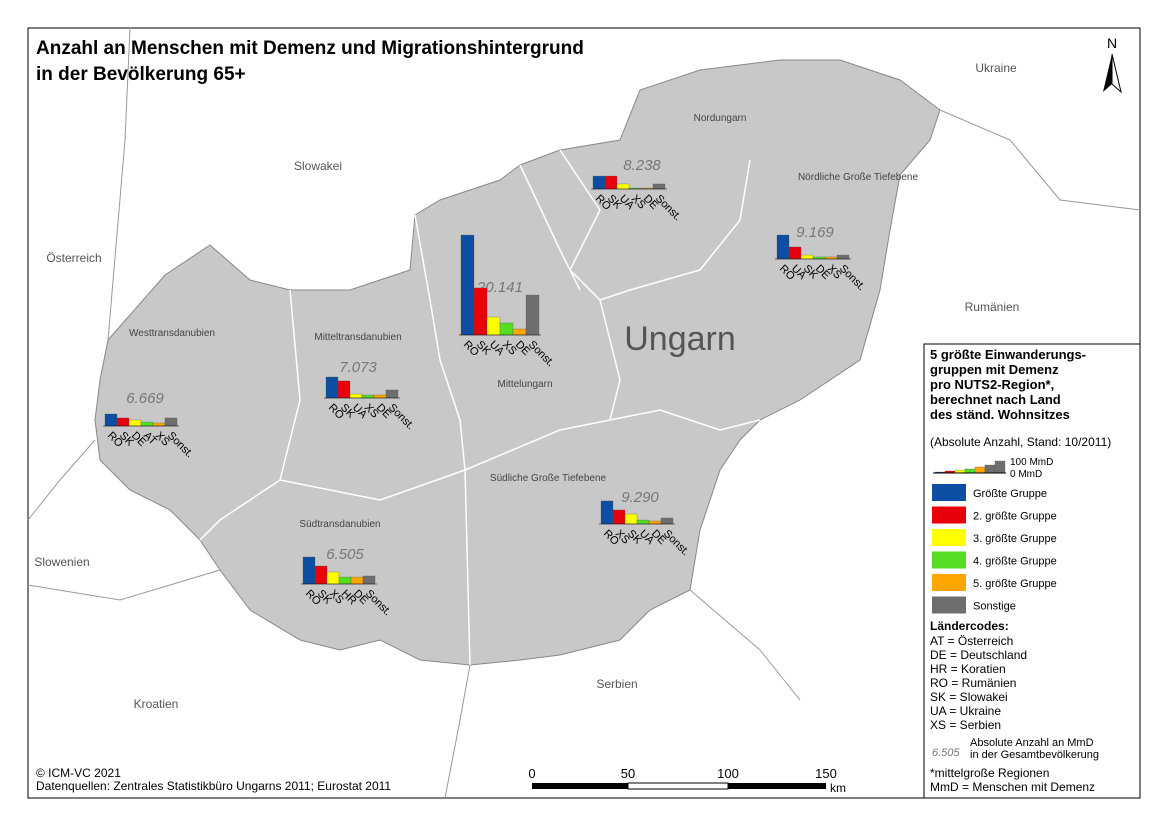 This screenshot has width=1170, height=832. Describe the element at coordinates (971, 641) in the screenshot. I see `code-entry: AT = Österreich` at that location.